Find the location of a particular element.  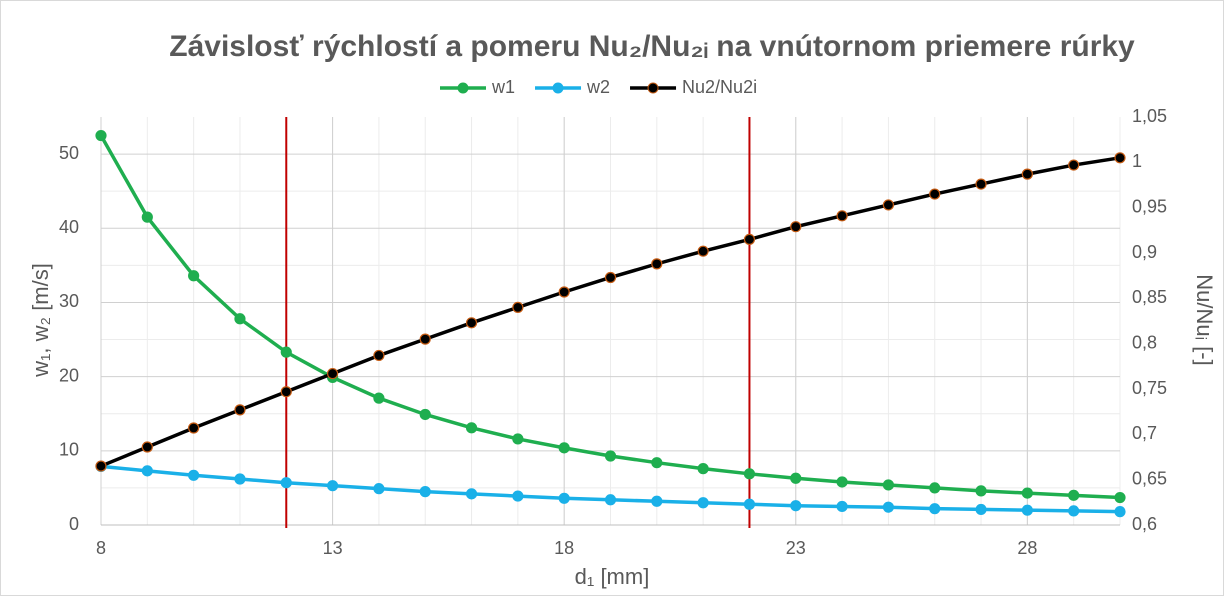

y2-tick-label: 0,8 is located at coordinates (1144, 342).